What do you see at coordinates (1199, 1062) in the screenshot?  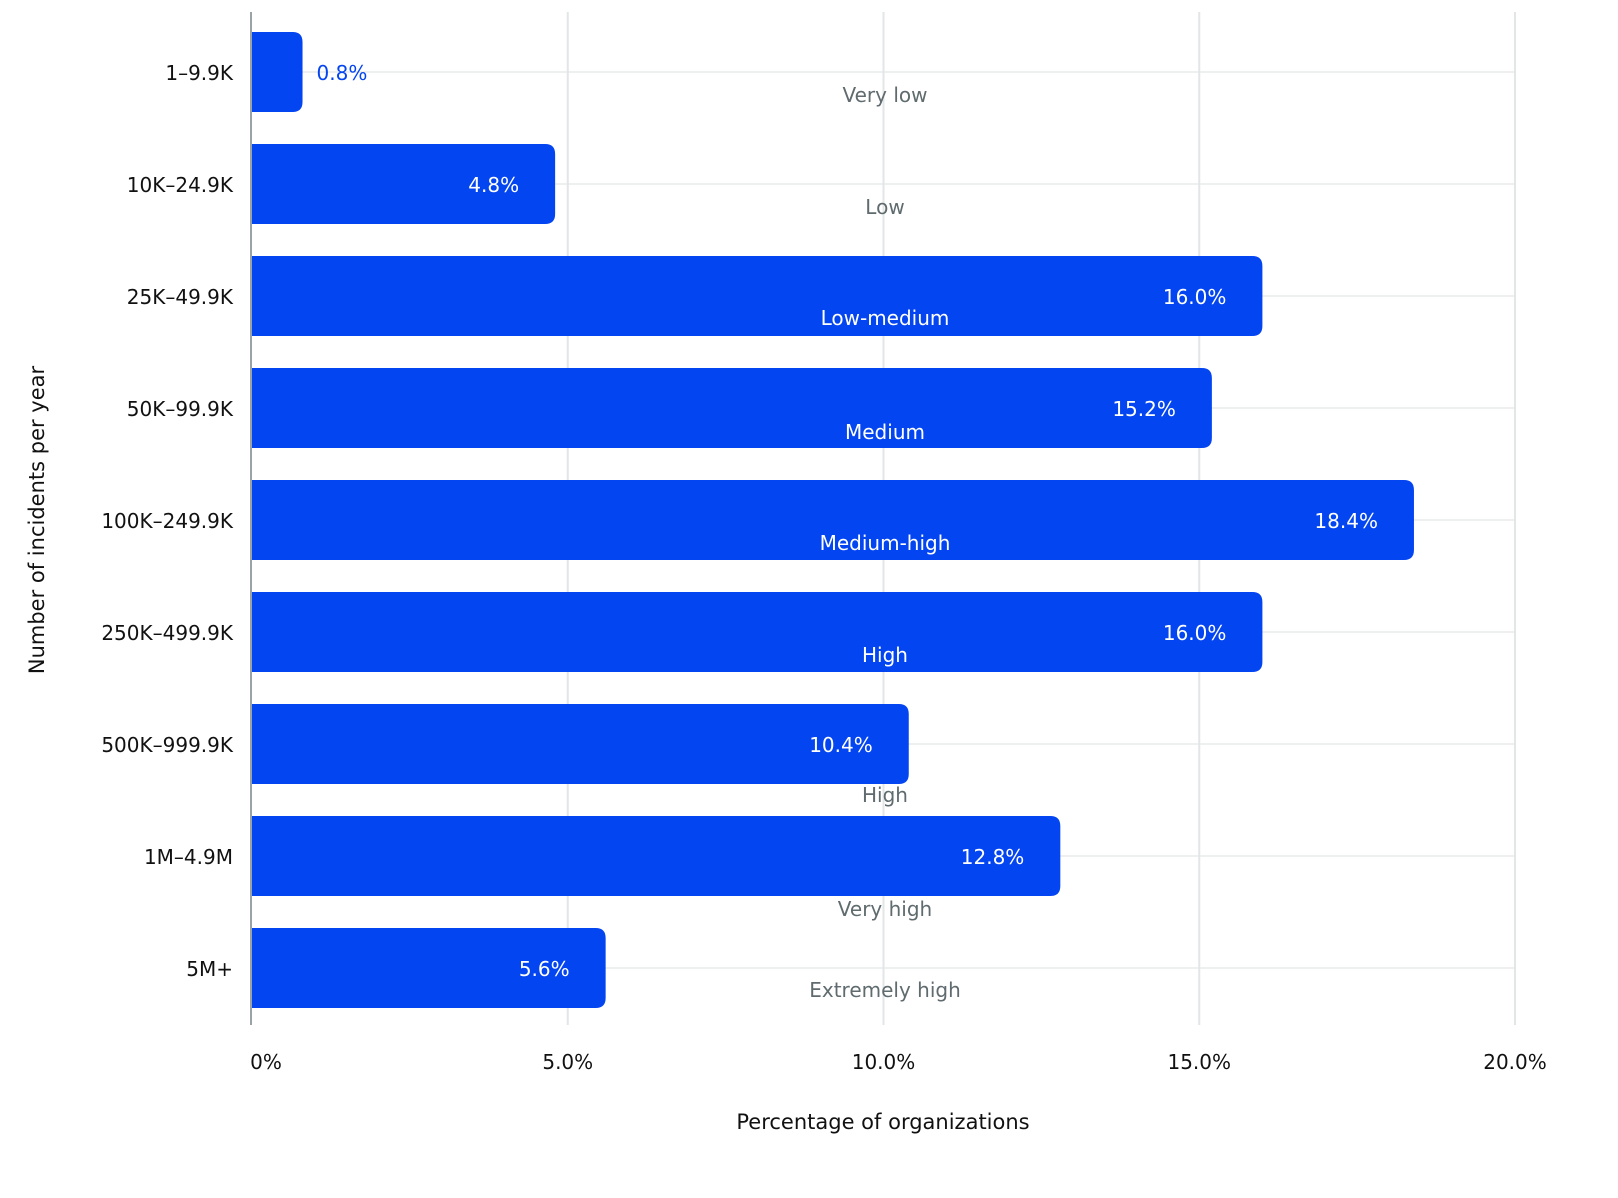 I see `x-tick-label: 15.0%` at bounding box center [1199, 1062].